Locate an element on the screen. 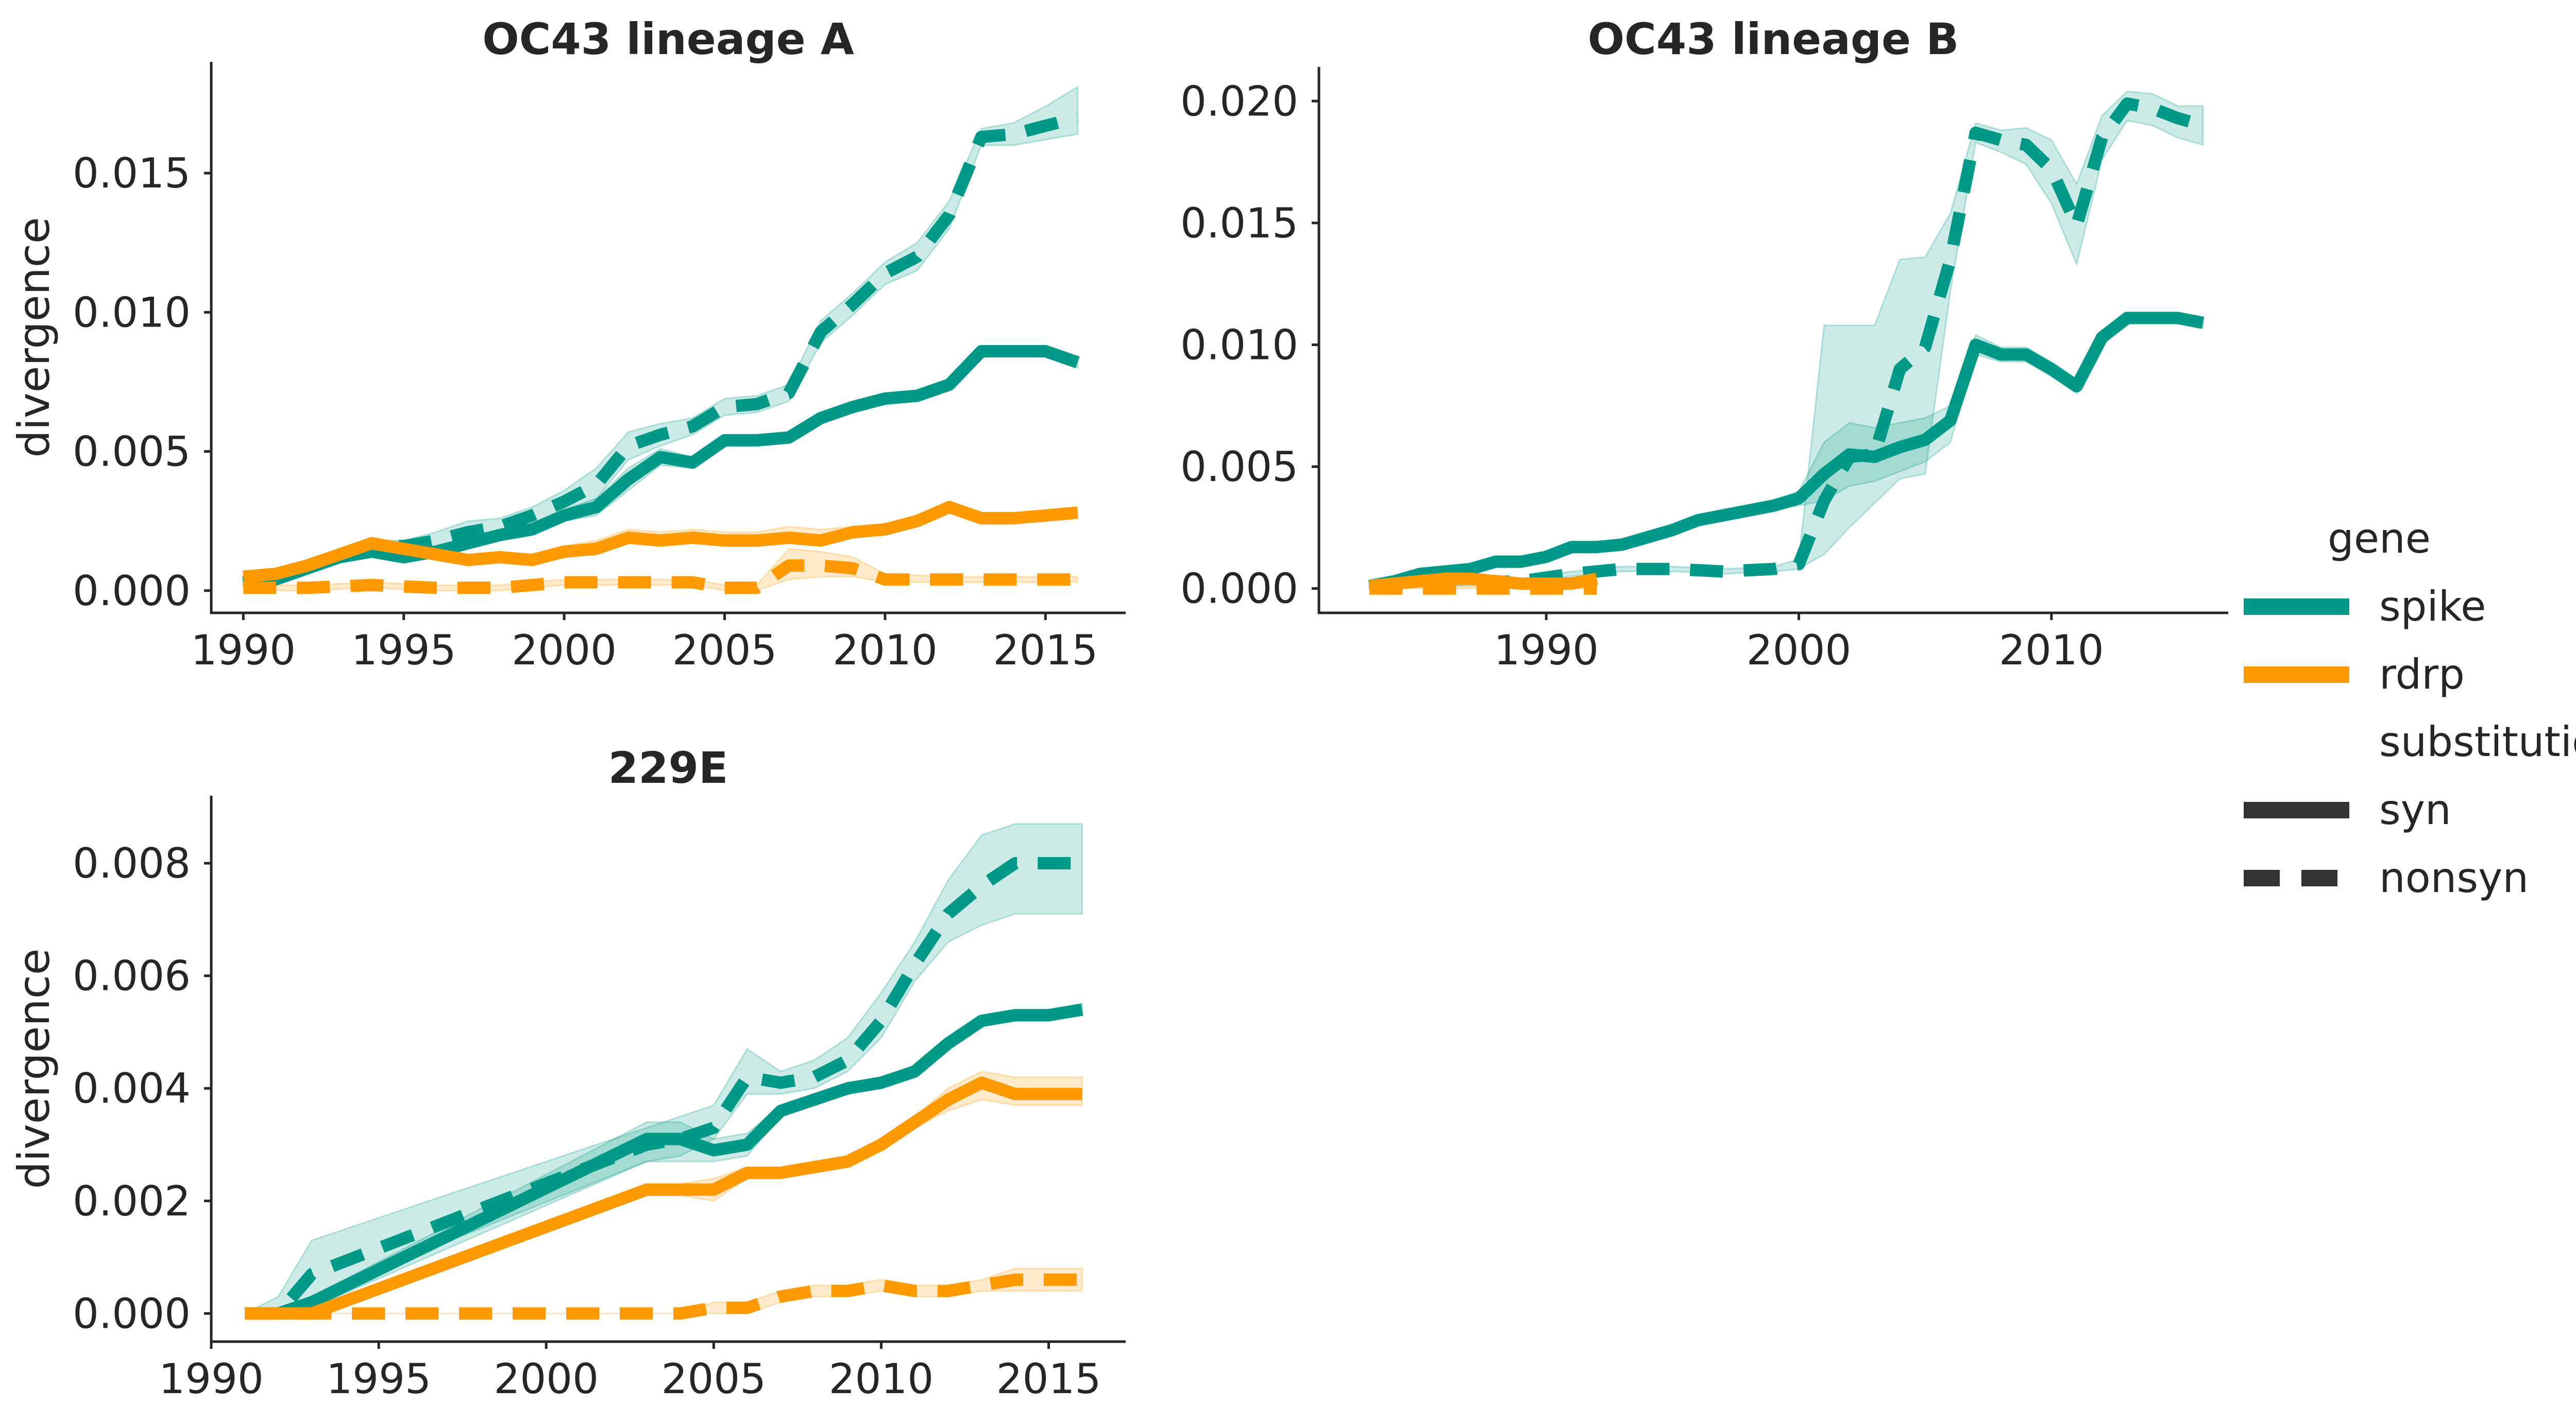 The height and width of the screenshot is (1406, 2576). spike-syn-ci-band is located at coordinates (1786, 451).